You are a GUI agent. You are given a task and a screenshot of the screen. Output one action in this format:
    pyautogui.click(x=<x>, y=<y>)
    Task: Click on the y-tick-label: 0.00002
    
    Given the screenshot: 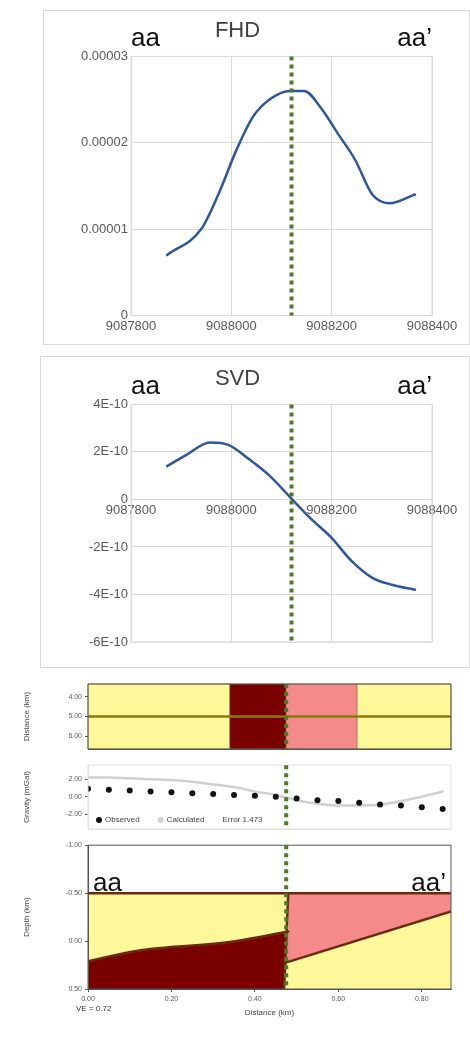 What is the action you would take?
    pyautogui.click(x=104, y=142)
    